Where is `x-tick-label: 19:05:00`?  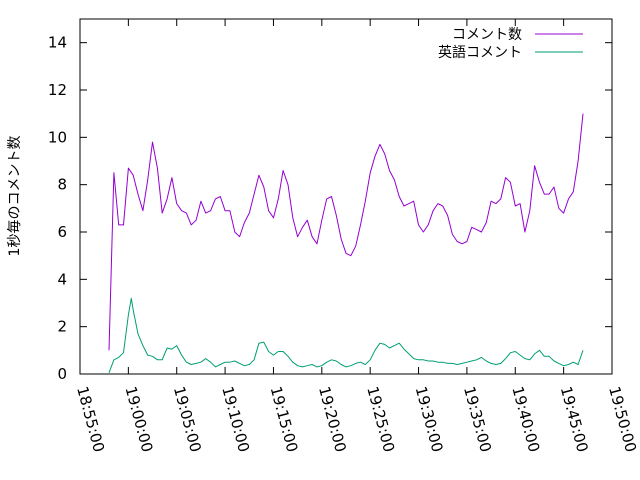 x-tick-label: 19:05:00 is located at coordinates (187, 419).